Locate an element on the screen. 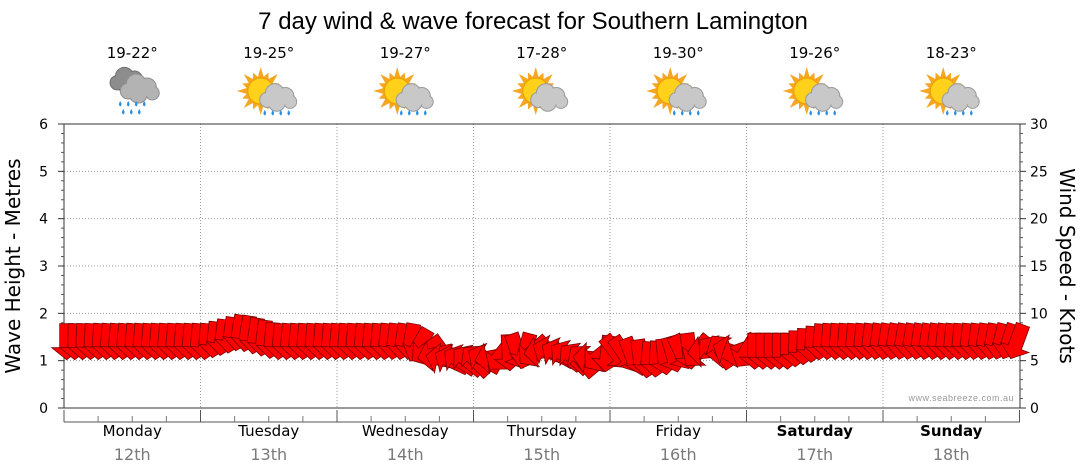 The width and height of the screenshot is (1080, 475). wind-arrow is located at coordinates (1015, 340).